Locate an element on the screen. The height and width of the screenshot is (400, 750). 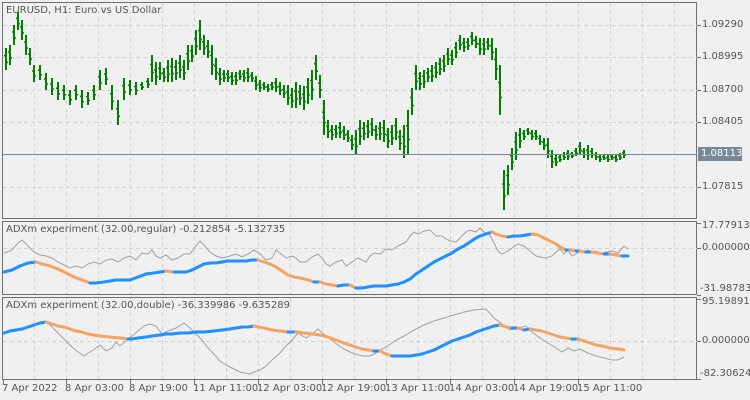
price-label: 1.08995 is located at coordinates (723, 56).